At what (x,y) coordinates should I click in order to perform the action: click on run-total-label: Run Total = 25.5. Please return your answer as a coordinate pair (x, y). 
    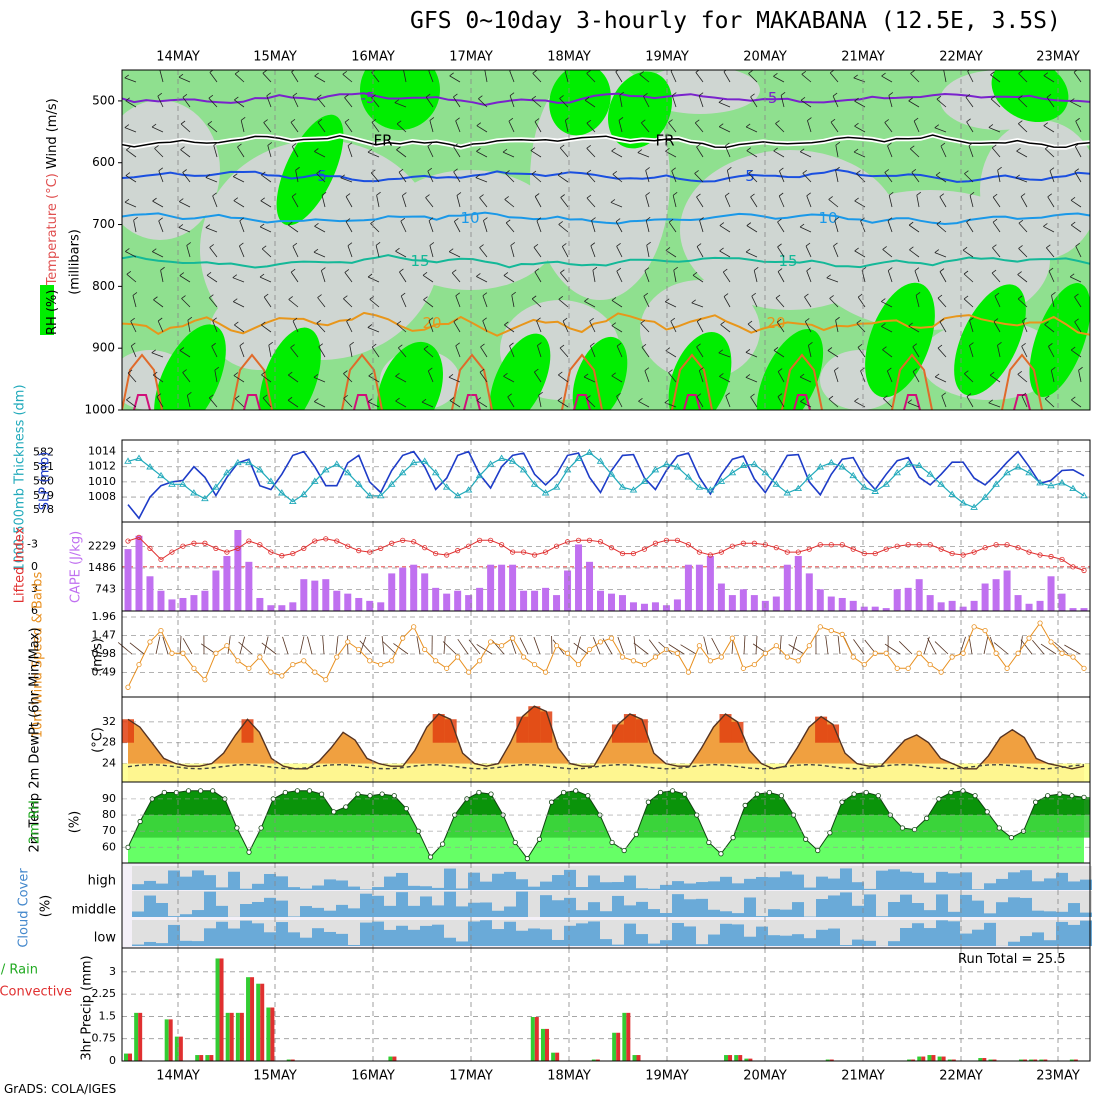
    Looking at the image, I should click on (1012, 959).